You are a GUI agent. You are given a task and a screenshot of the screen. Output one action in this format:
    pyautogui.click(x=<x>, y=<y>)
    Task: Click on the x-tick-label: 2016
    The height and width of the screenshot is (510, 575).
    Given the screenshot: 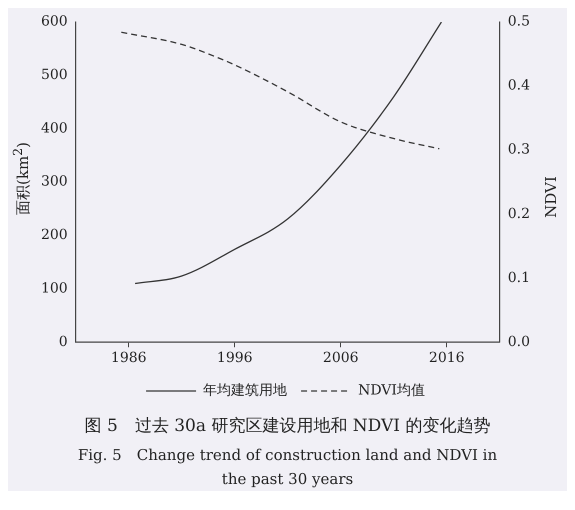 What is the action you would take?
    pyautogui.click(x=446, y=358)
    